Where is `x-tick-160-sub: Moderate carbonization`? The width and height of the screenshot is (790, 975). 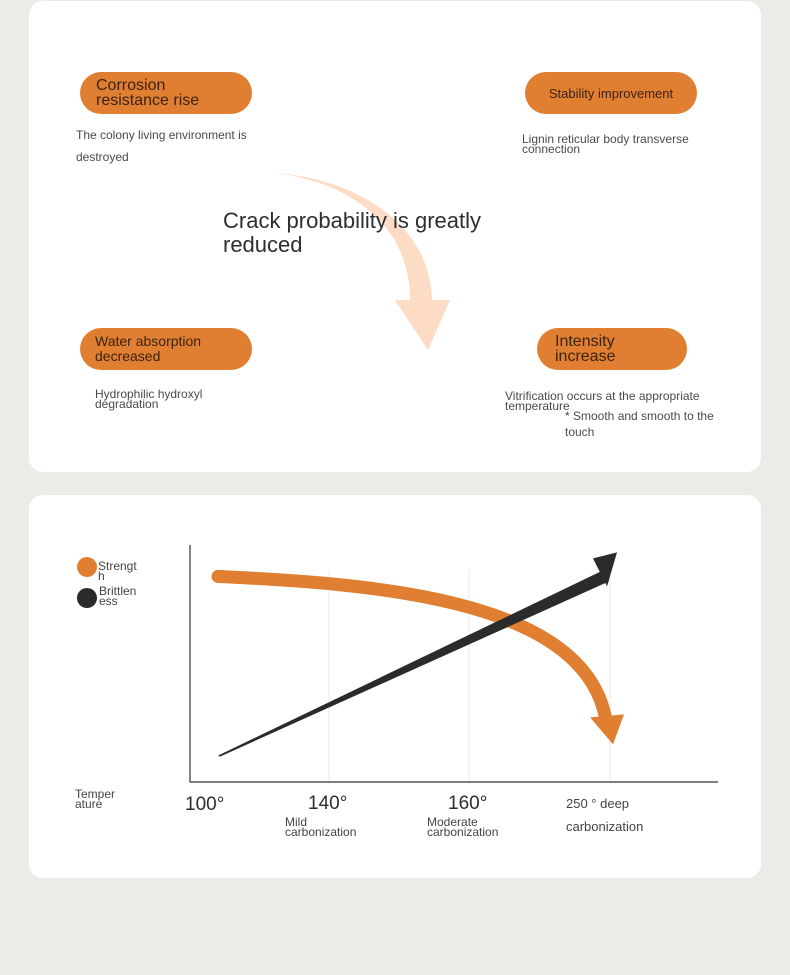 x-tick-160-sub: Moderate carbonization is located at coordinates (463, 827).